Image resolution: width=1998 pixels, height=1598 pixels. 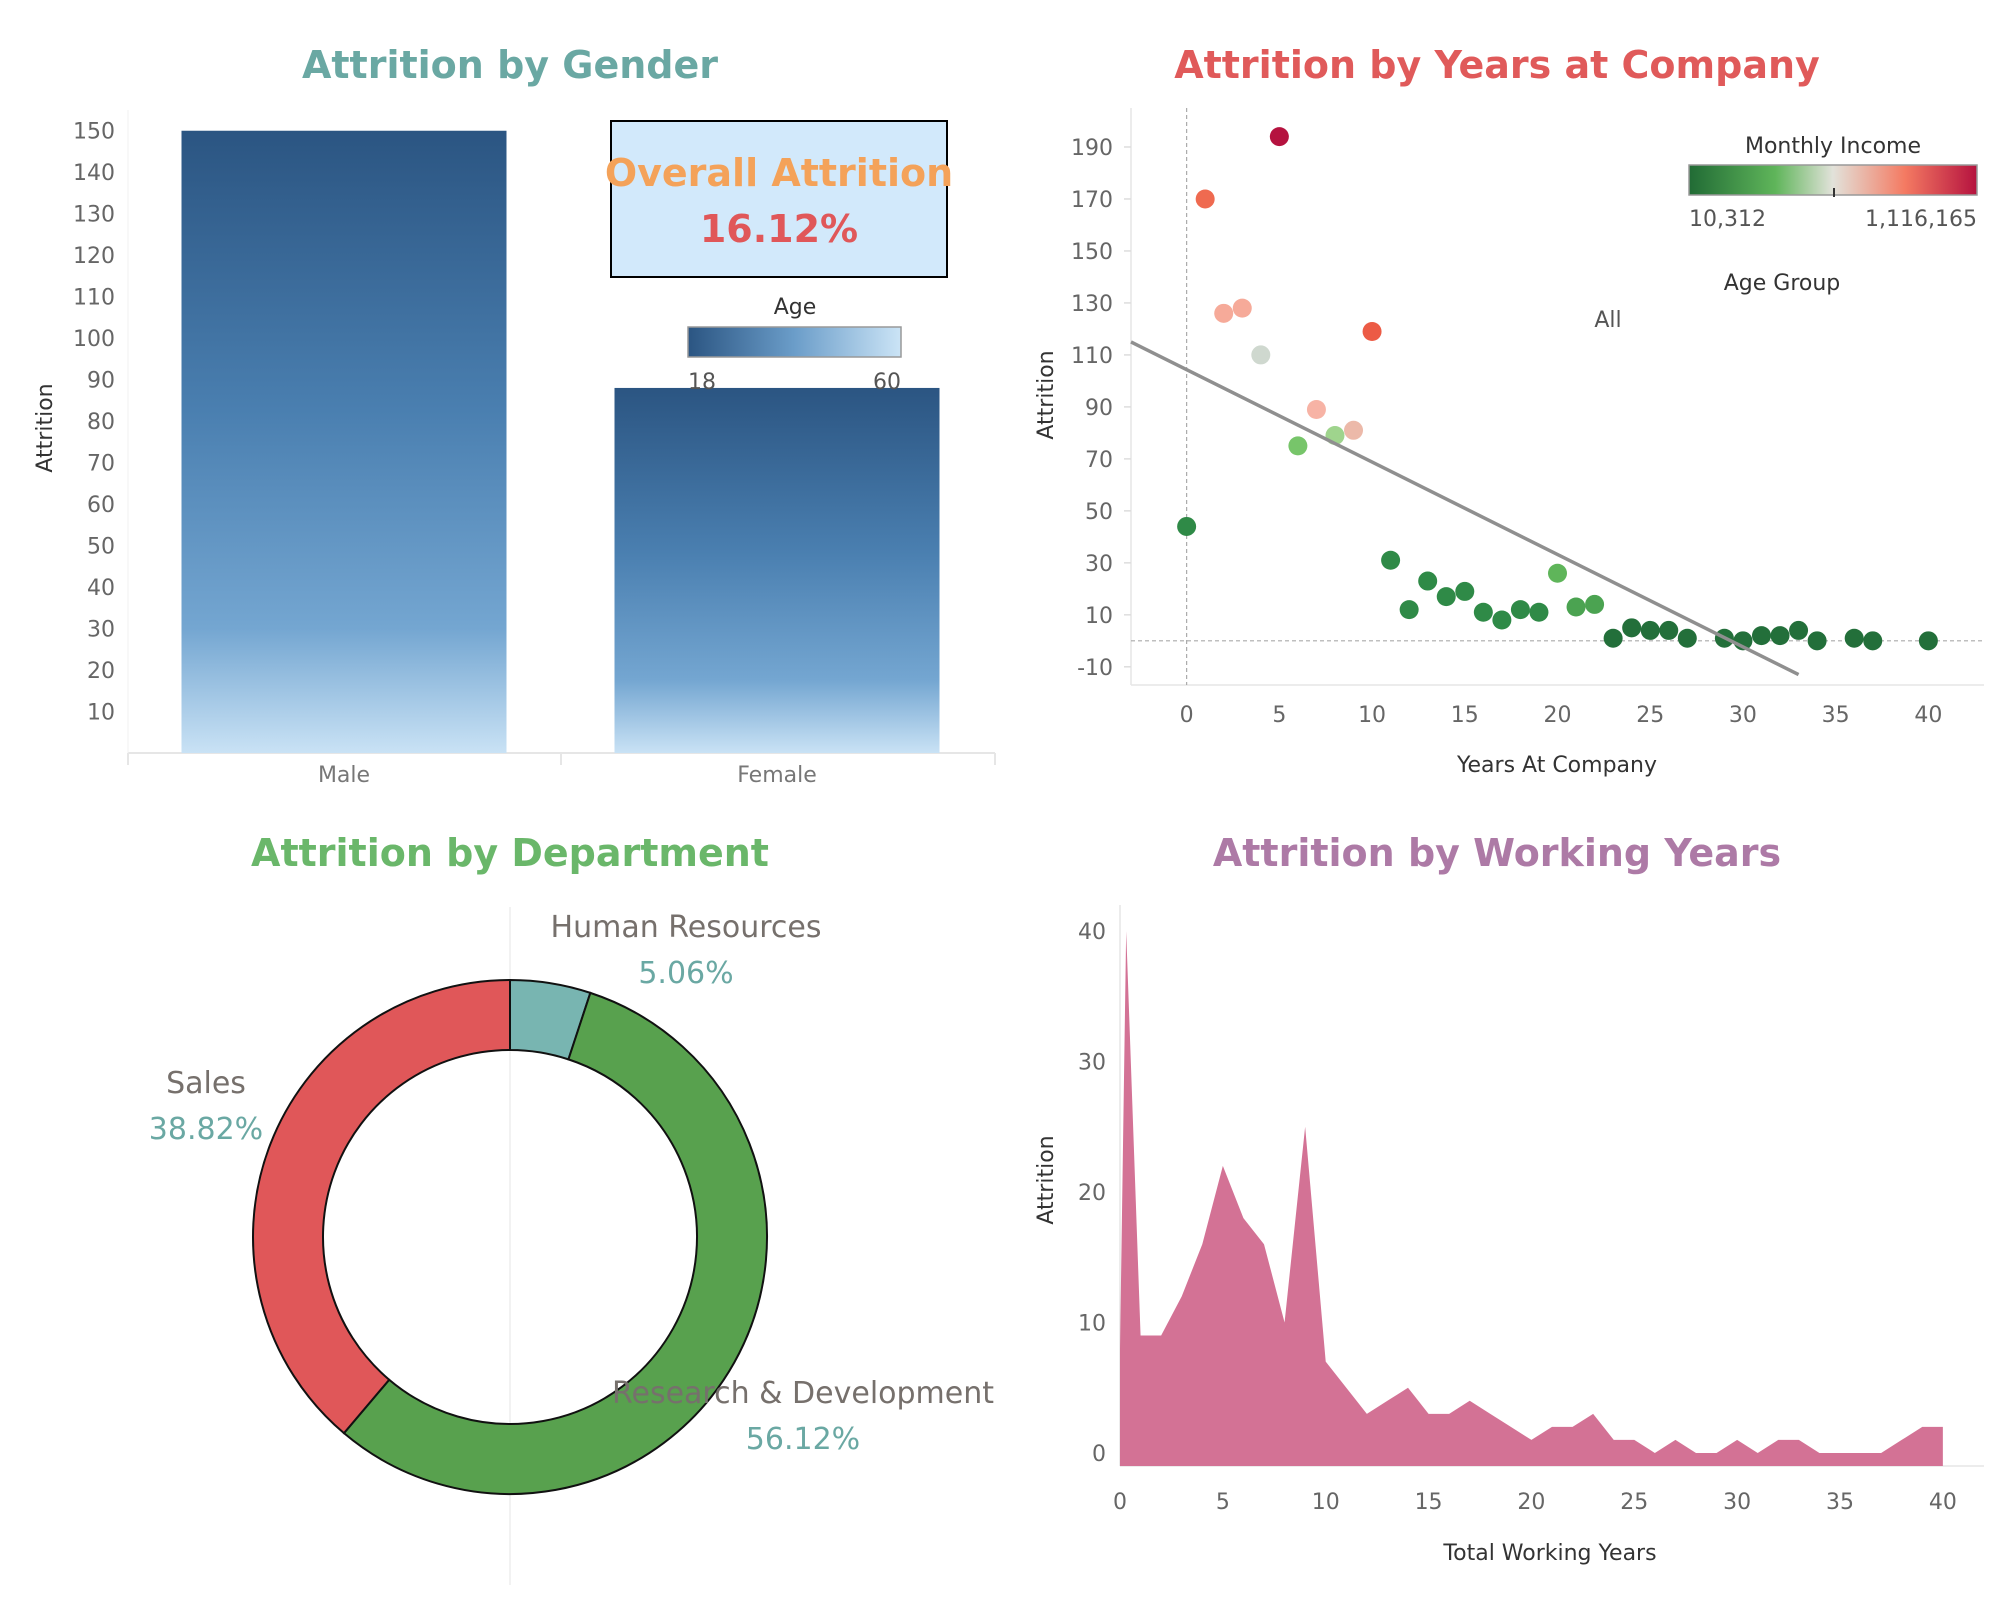 I want to click on y-tick-label: 190, so click(x=1092, y=148).